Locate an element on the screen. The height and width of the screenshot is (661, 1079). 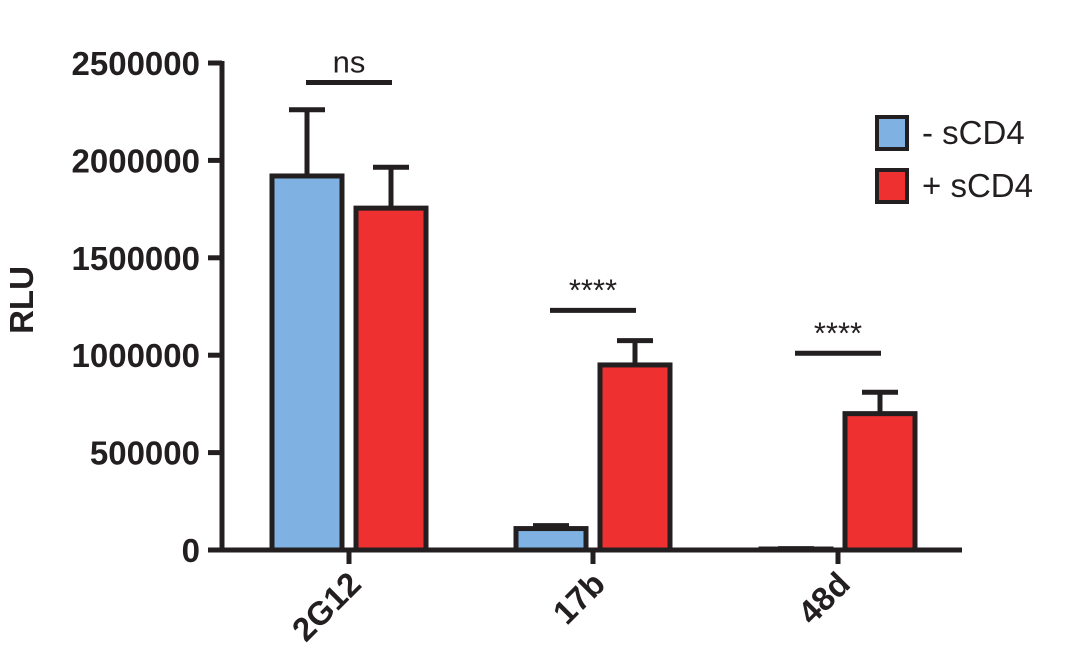
bar-48d-plus-scd4 is located at coordinates (880, 482).